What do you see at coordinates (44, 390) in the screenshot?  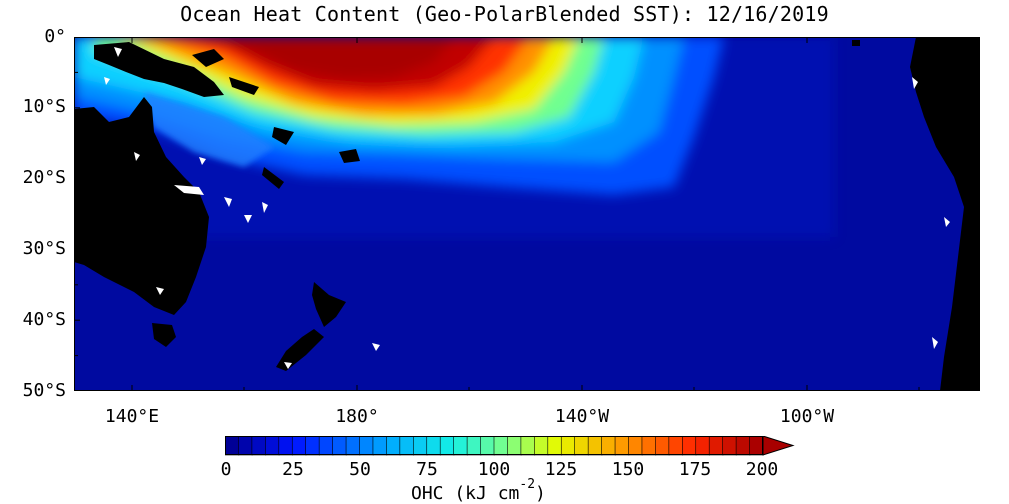 I see `lat-label-50s: 50°S` at bounding box center [44, 390].